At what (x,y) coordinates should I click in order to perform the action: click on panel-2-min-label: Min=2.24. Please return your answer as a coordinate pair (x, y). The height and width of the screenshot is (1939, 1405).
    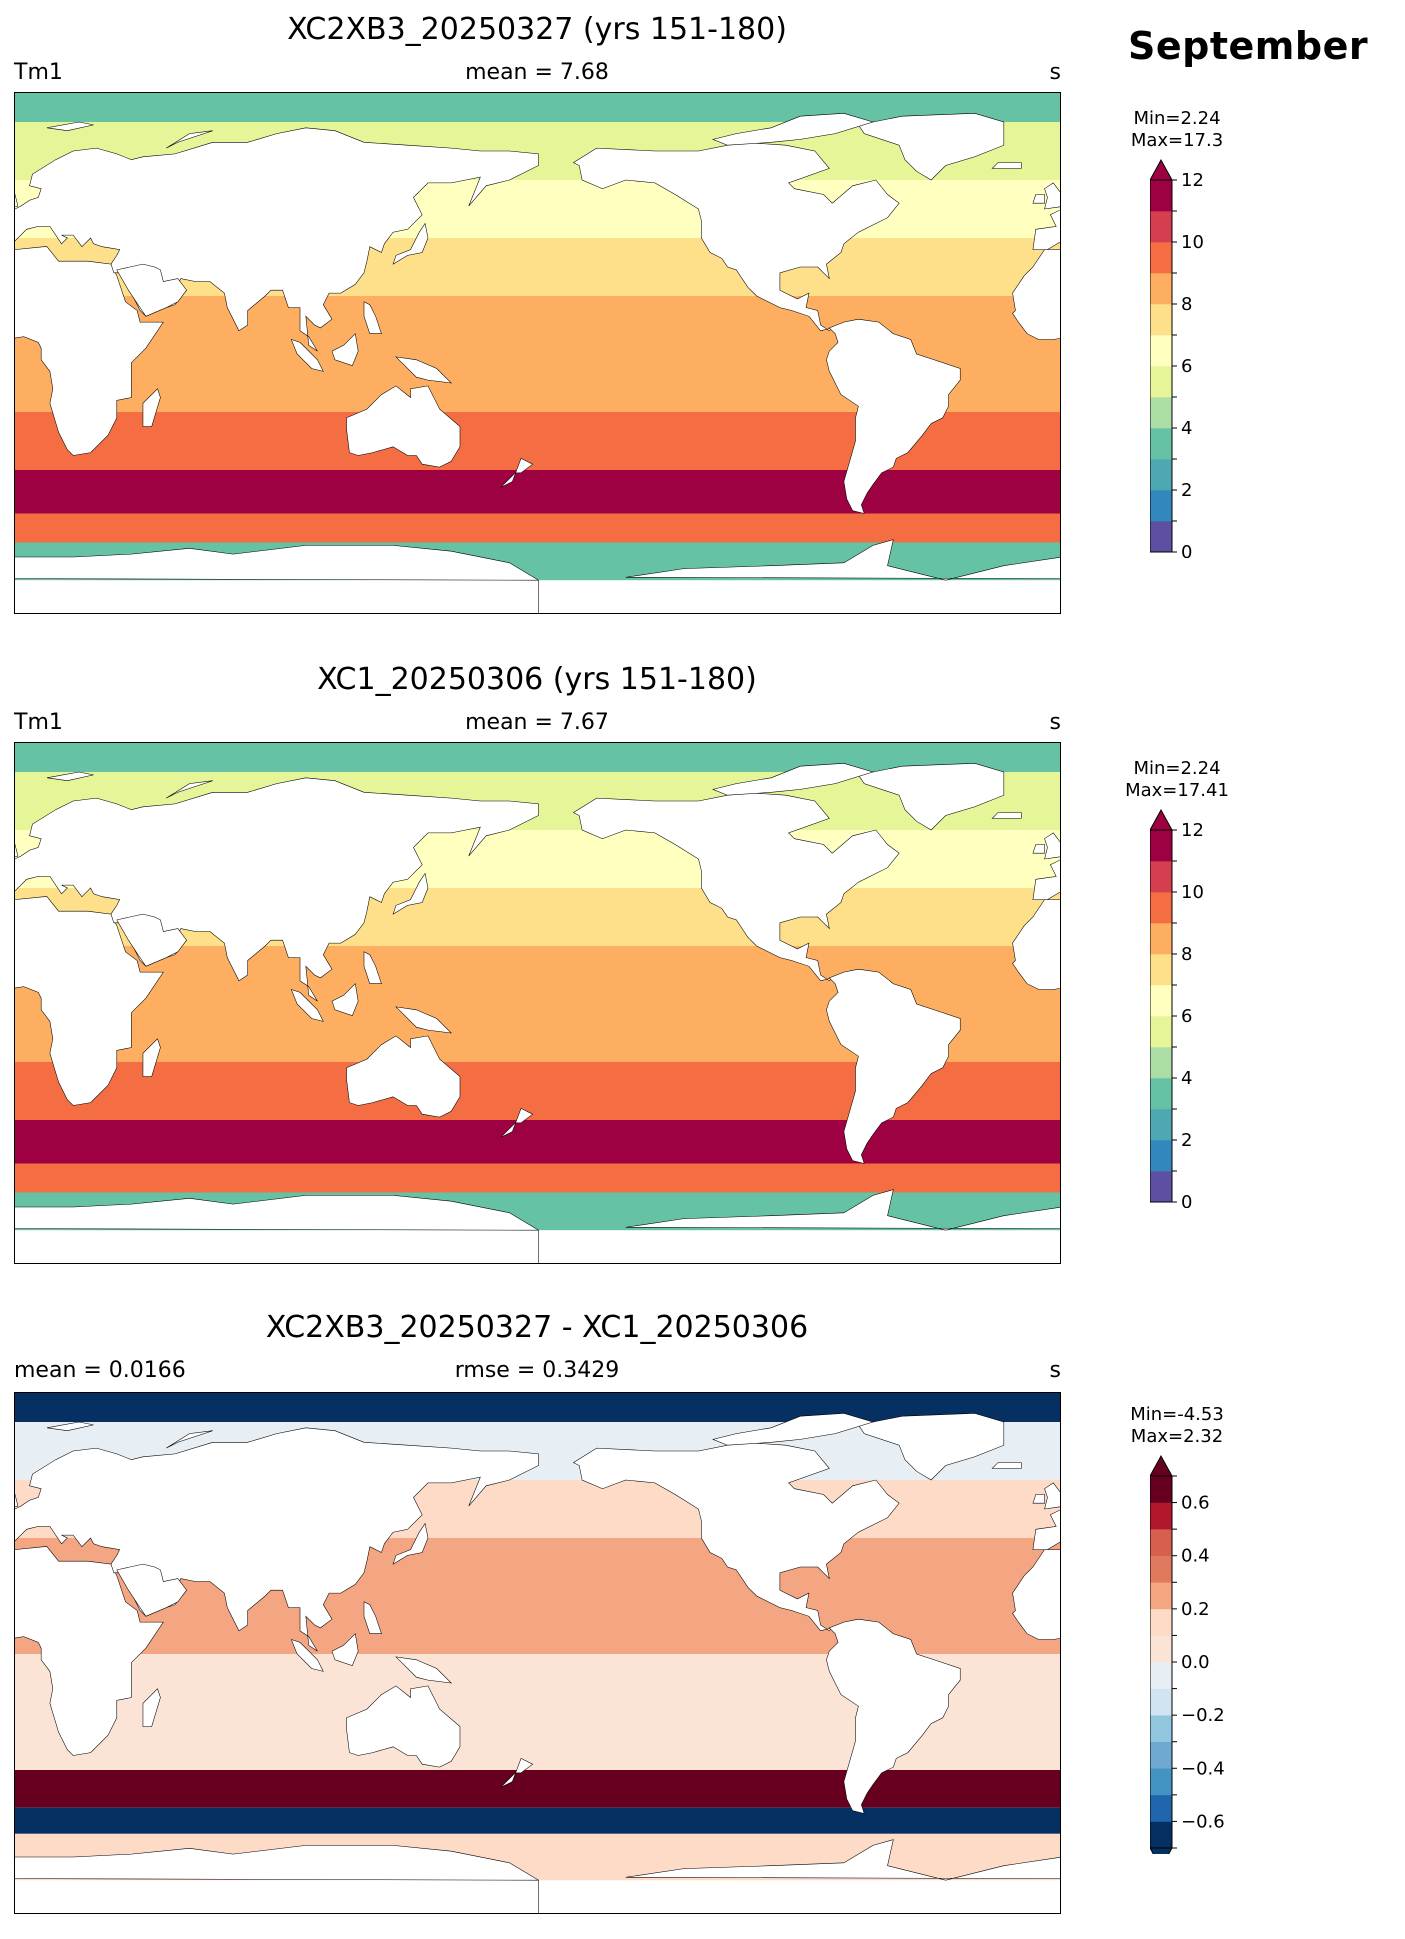
    Looking at the image, I should click on (1177, 768).